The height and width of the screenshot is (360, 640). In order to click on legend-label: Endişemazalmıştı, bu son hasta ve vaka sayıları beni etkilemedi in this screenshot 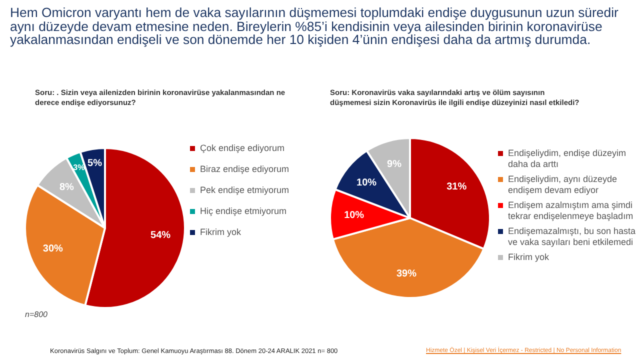, I will do `click(572, 237)`.